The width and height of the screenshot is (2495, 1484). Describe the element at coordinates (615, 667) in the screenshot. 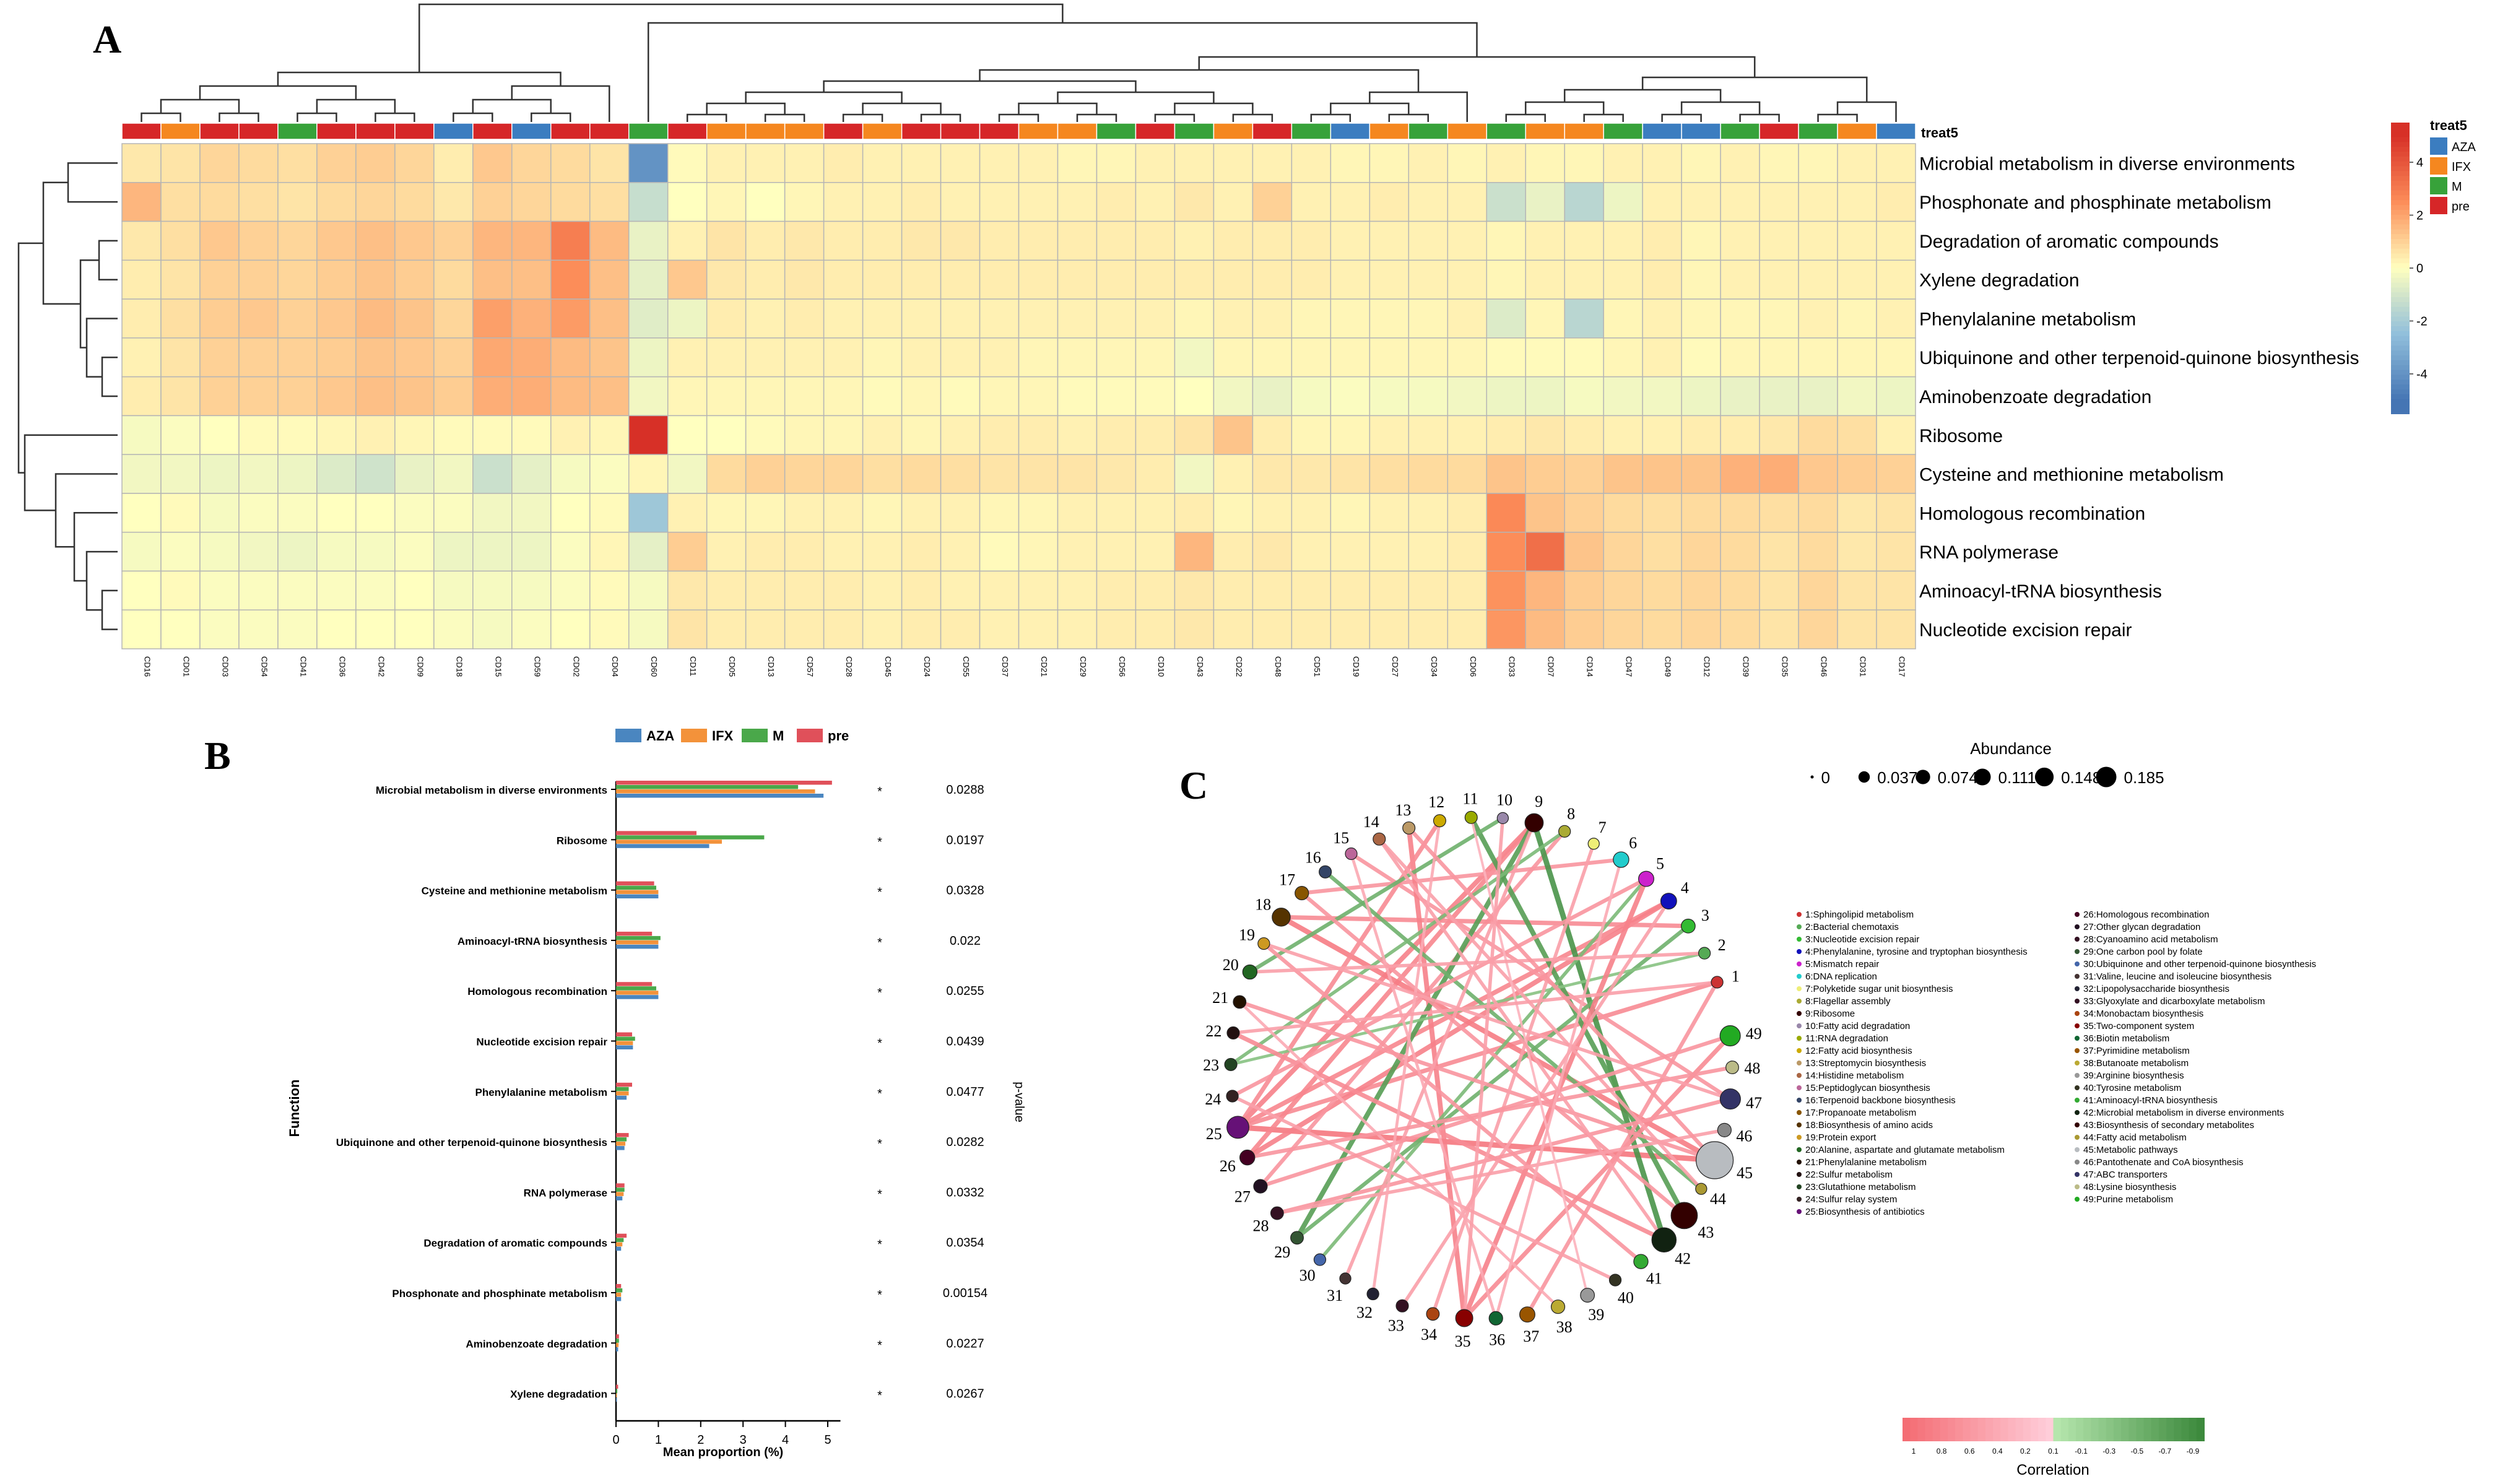

I see `column-label: CD04` at that location.